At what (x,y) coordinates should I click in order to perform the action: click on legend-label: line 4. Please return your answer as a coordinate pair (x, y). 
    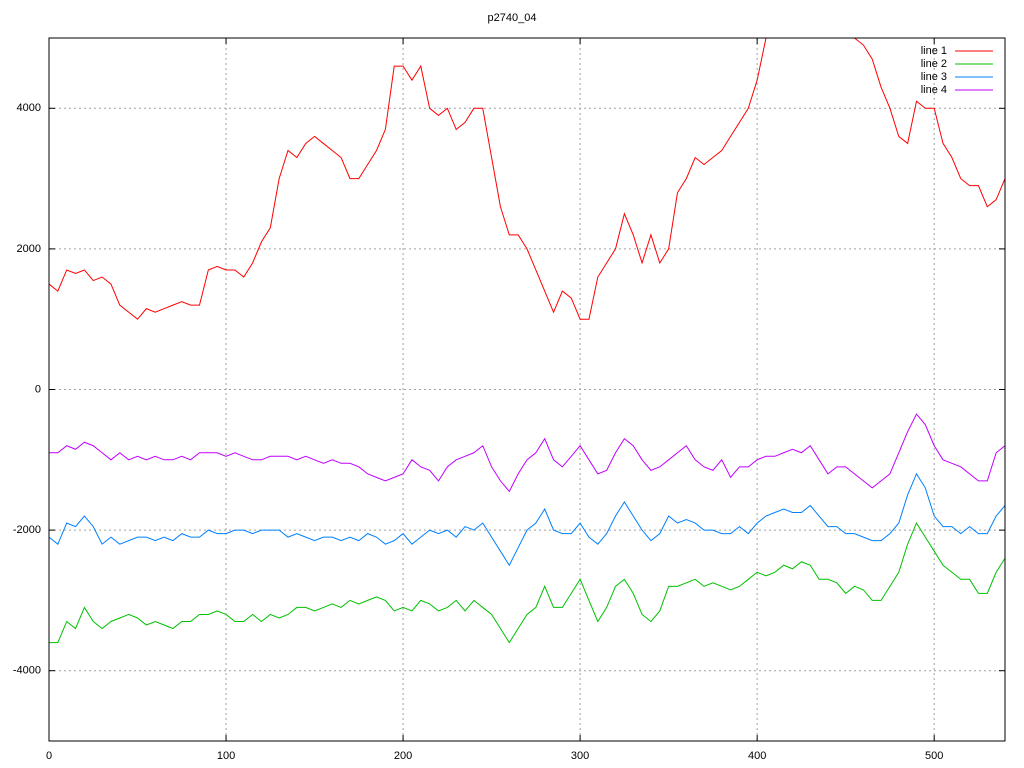
    Looking at the image, I should click on (934, 90).